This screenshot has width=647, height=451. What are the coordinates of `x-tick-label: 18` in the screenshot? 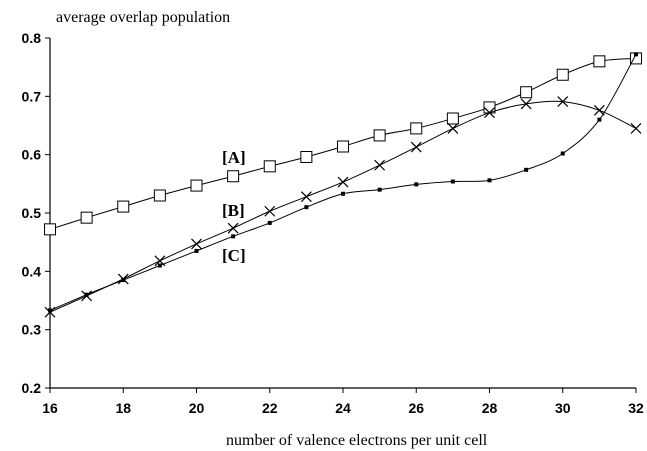 It's located at (123, 408).